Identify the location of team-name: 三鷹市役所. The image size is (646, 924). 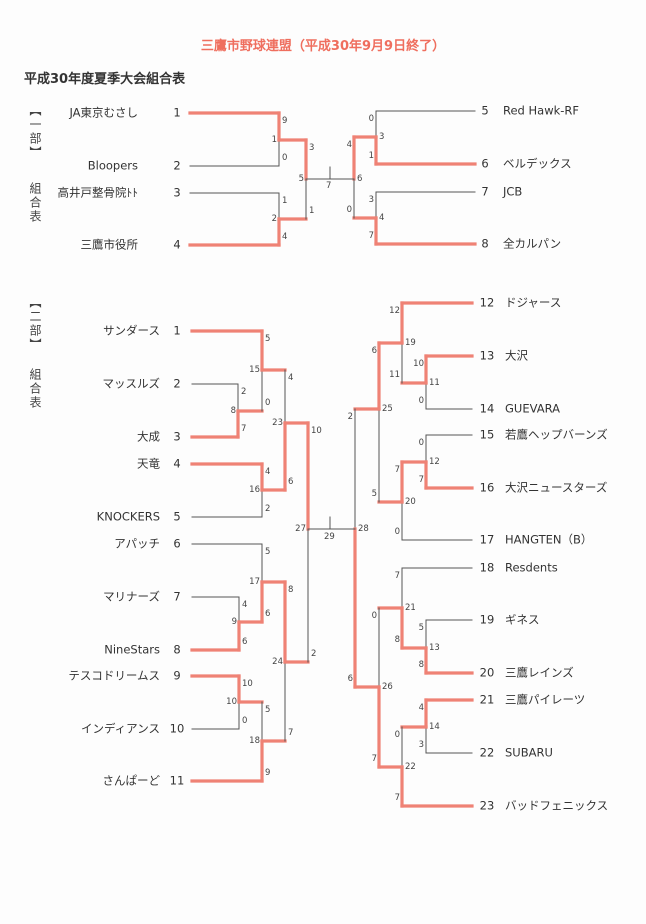
(109, 244).